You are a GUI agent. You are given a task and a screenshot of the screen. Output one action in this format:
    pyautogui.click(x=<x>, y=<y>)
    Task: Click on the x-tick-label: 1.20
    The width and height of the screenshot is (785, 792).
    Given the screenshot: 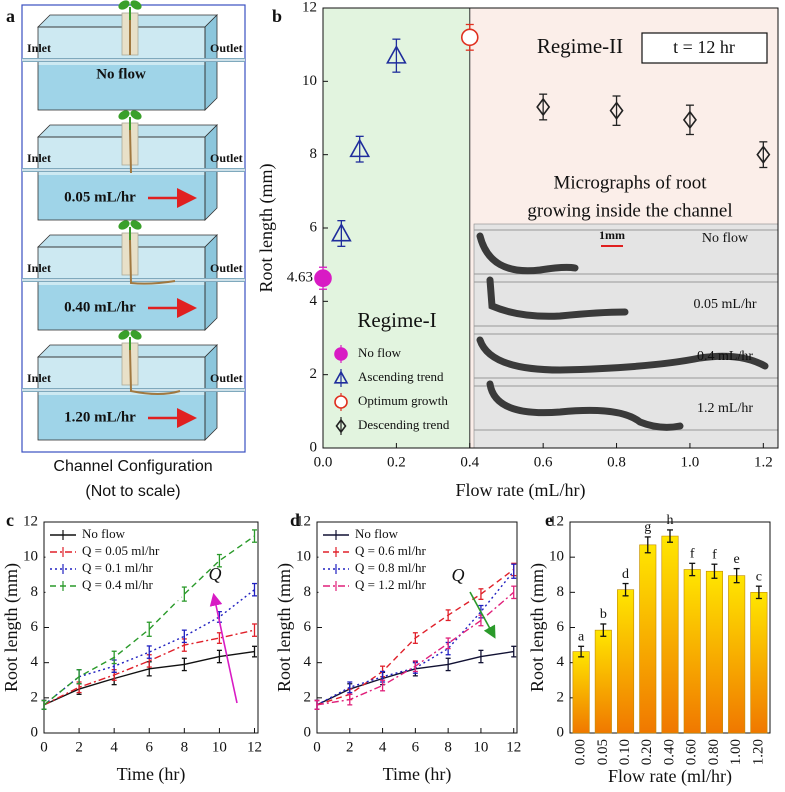 What is the action you would take?
    pyautogui.click(x=758, y=752)
    